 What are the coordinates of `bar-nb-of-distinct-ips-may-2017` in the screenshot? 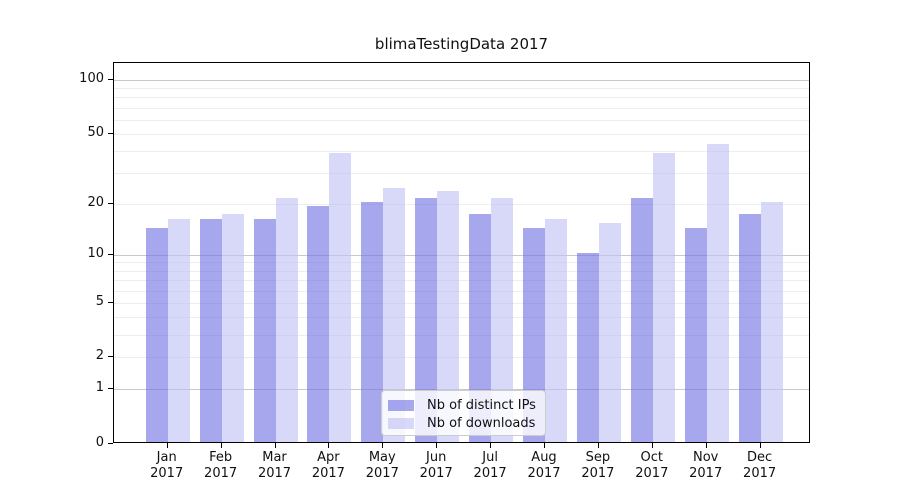 It's located at (372, 321).